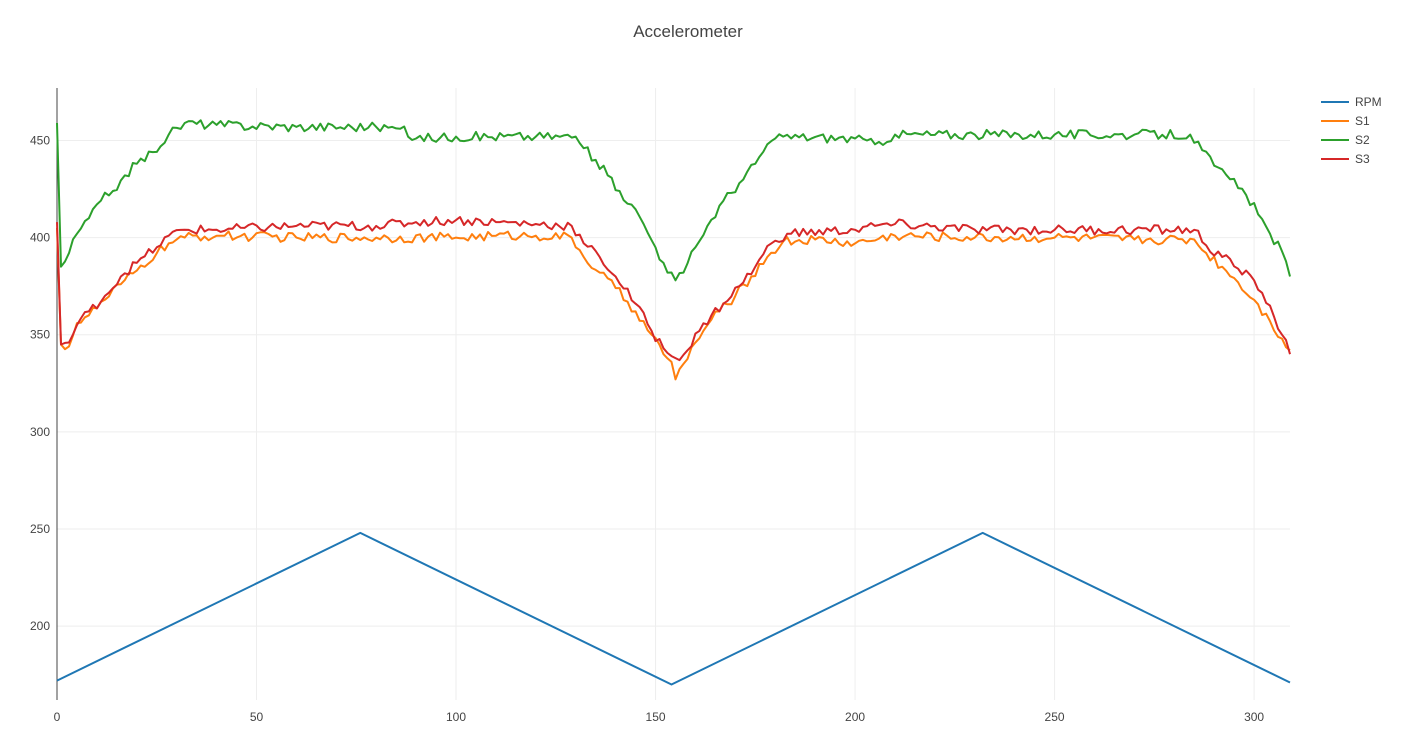  What do you see at coordinates (1254, 717) in the screenshot?
I see `x-tick-label: 300` at bounding box center [1254, 717].